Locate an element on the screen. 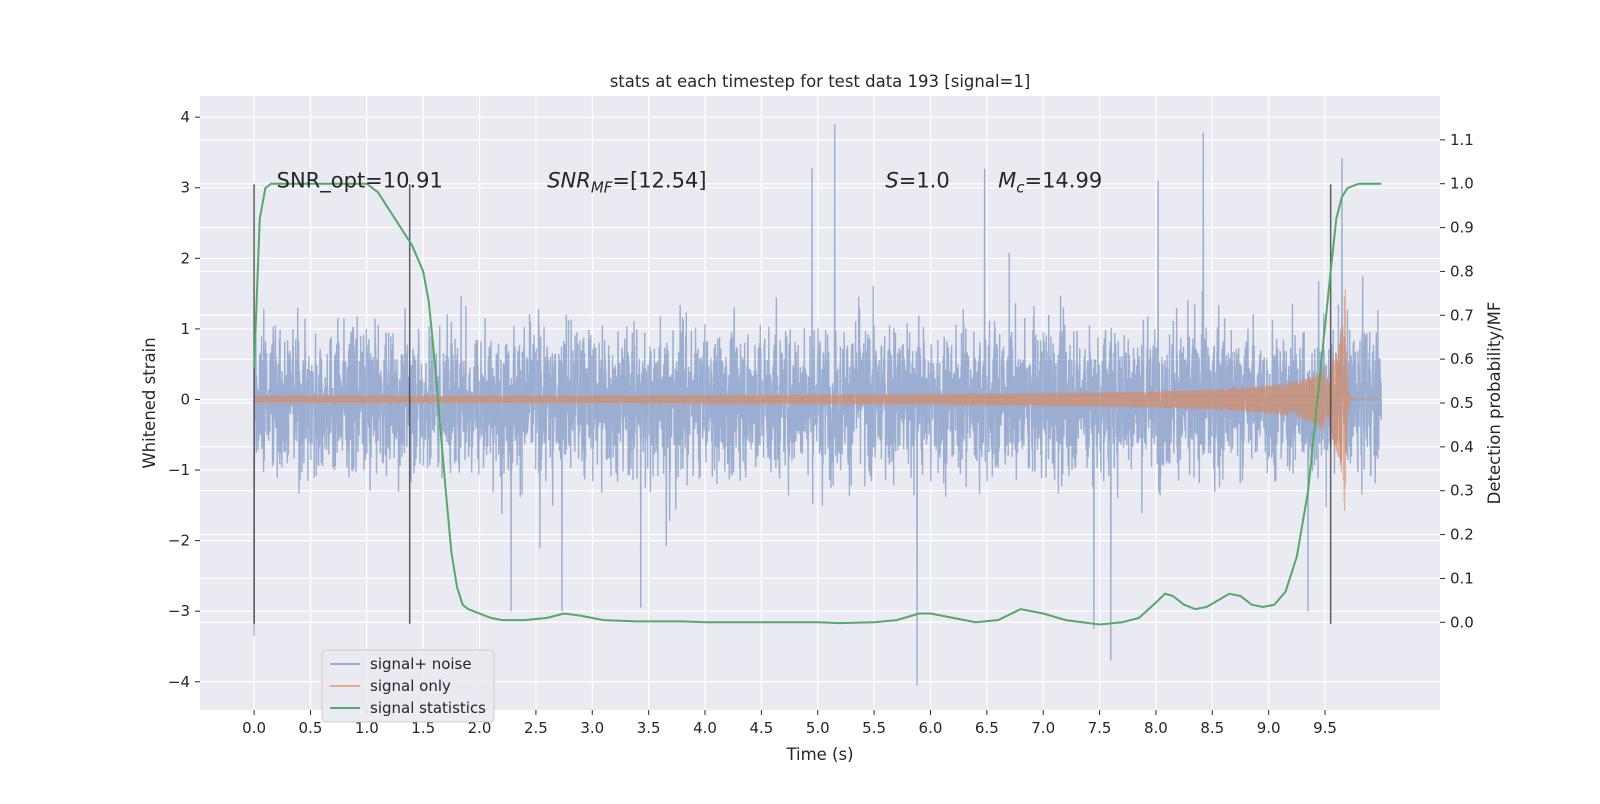 This screenshot has width=1600, height=804. x-tick-label: 7.5 is located at coordinates (1100, 728).